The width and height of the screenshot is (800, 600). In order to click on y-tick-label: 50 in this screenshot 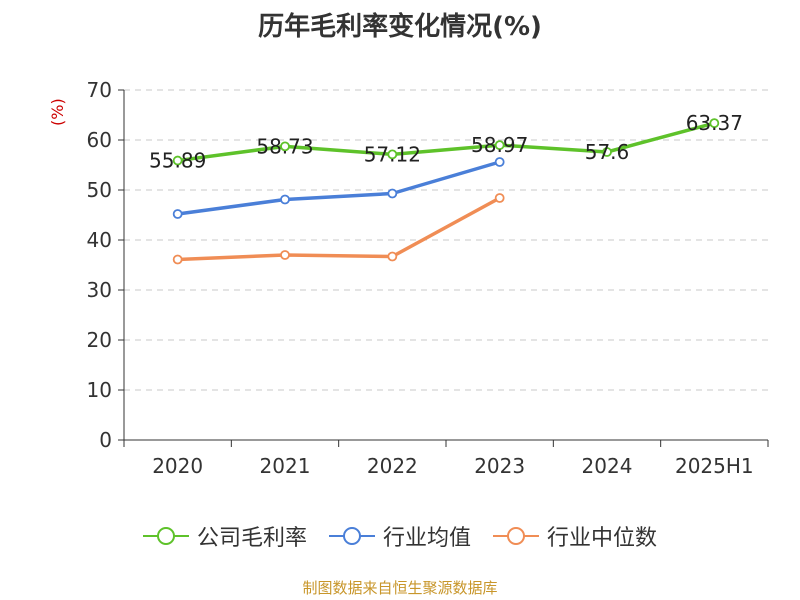, I will do `click(99, 190)`.